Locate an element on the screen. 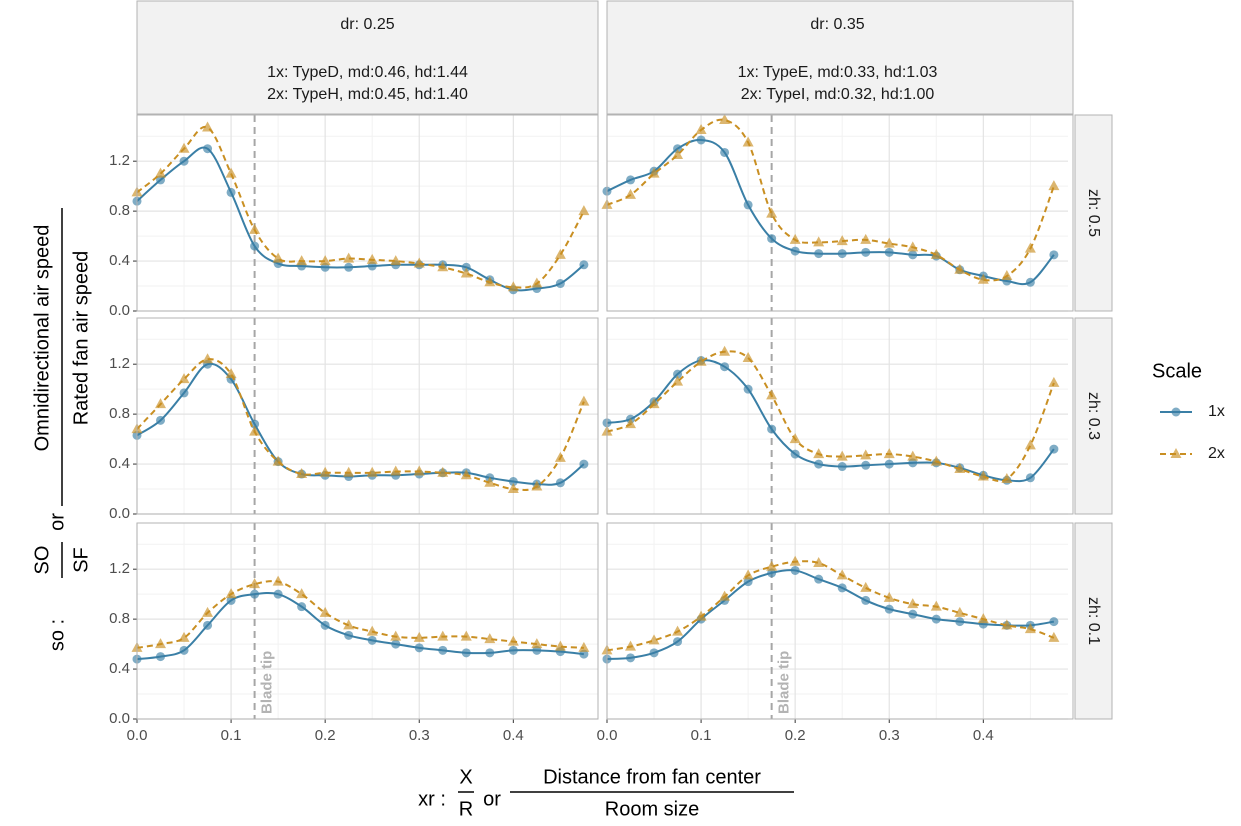  y-title-or: or is located at coordinates (57, 522).